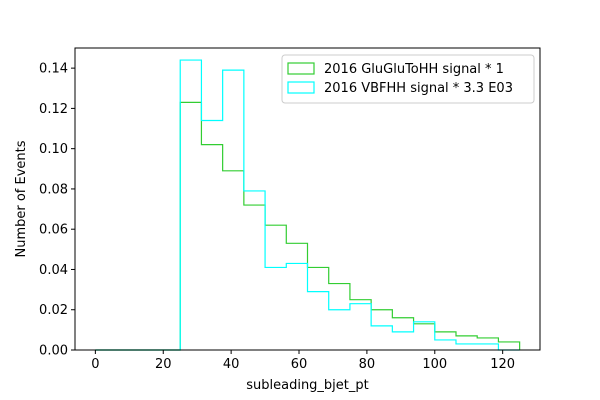 The height and width of the screenshot is (400, 600). What do you see at coordinates (299, 364) in the screenshot?
I see `x-tick-label: 60` at bounding box center [299, 364].